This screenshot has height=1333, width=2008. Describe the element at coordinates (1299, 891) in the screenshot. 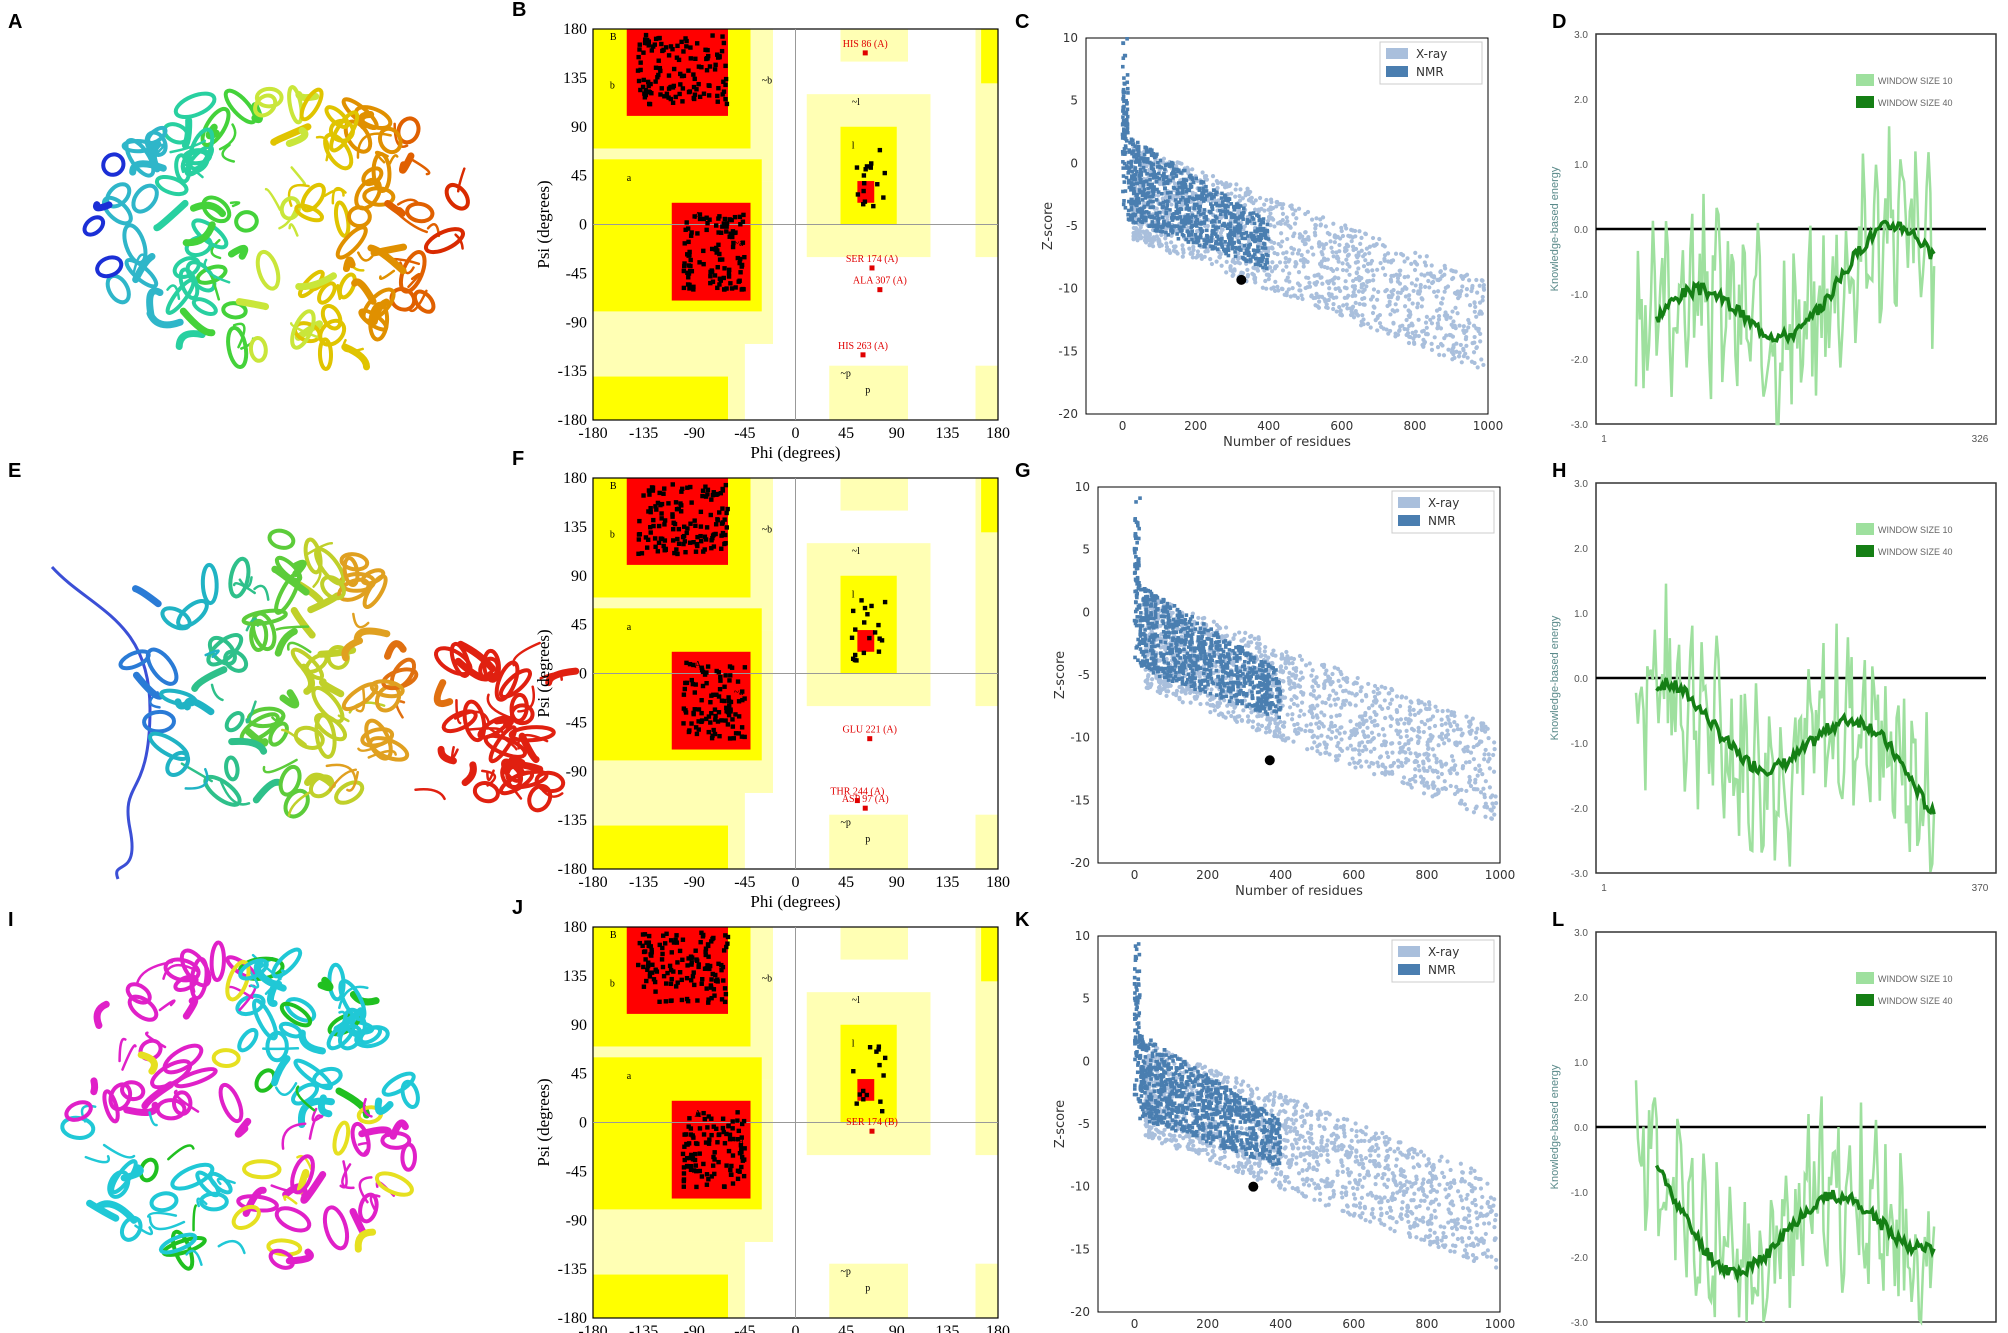

I see `x-axis-title: Number of residues` at that location.